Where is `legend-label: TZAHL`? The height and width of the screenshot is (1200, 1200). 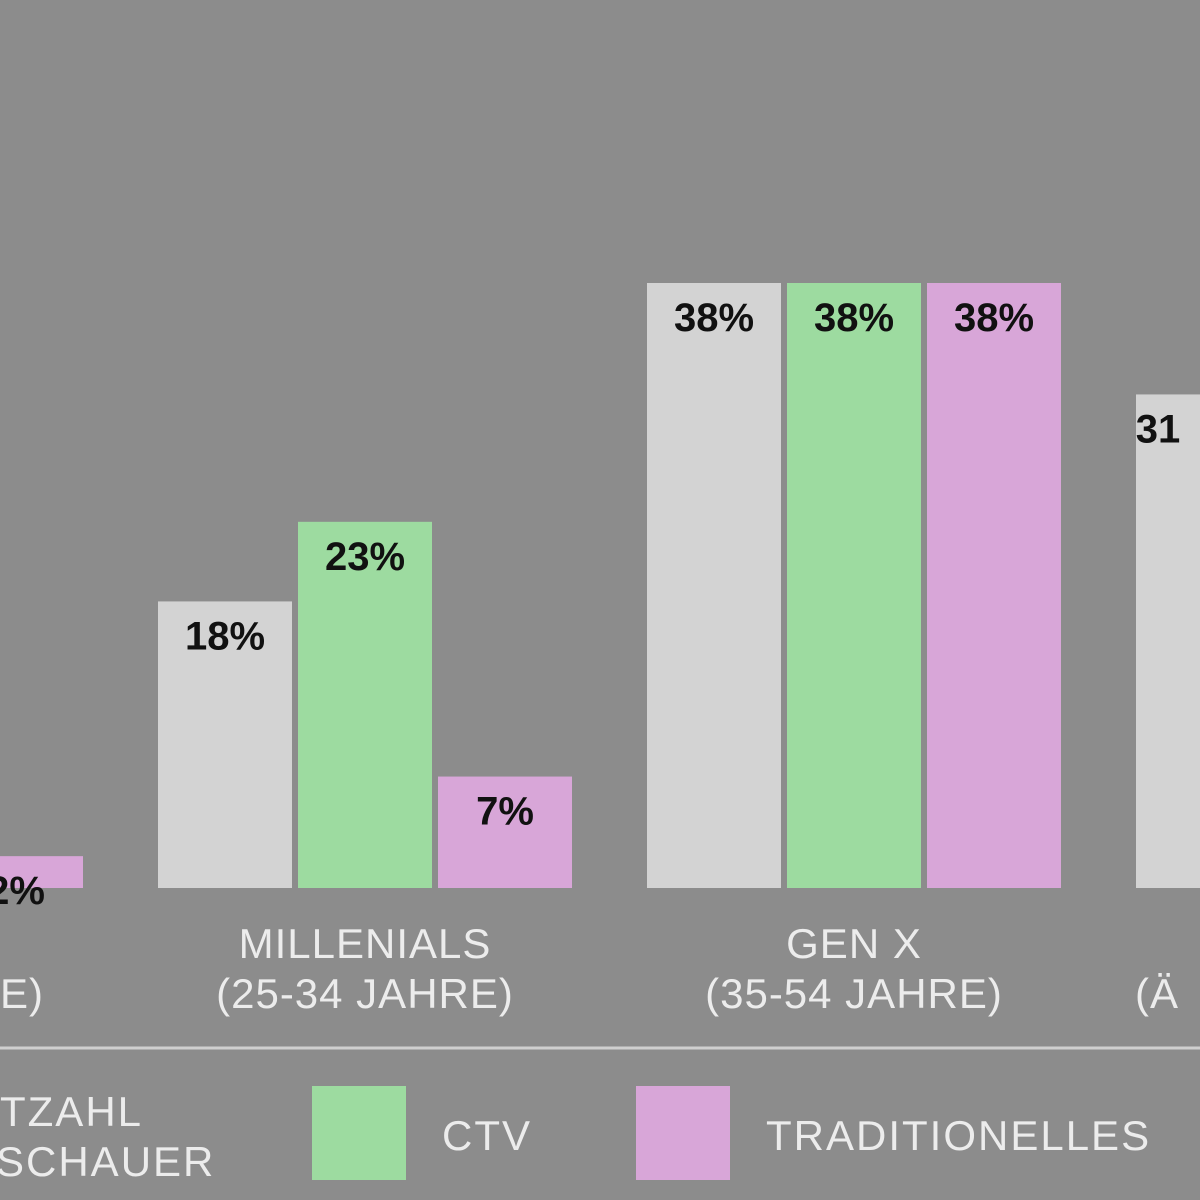
legend-label: TZAHL is located at coordinates (71, 1111).